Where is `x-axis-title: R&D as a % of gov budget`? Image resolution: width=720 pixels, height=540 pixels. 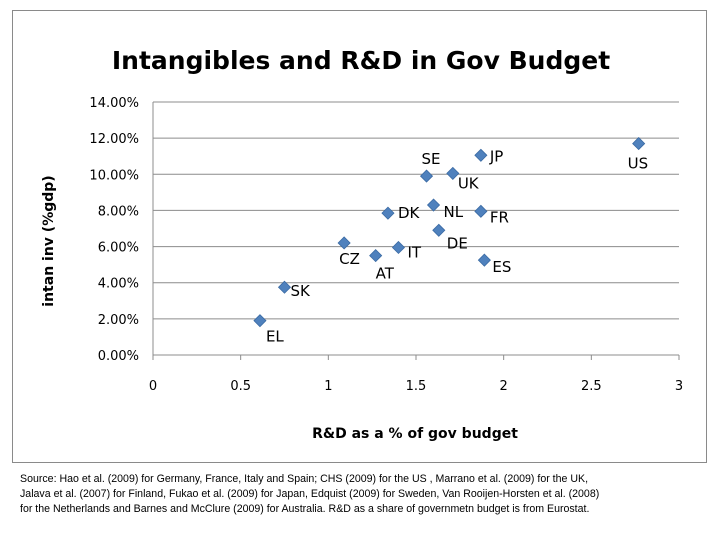 x-axis-title: R&D as a % of gov budget is located at coordinates (415, 434).